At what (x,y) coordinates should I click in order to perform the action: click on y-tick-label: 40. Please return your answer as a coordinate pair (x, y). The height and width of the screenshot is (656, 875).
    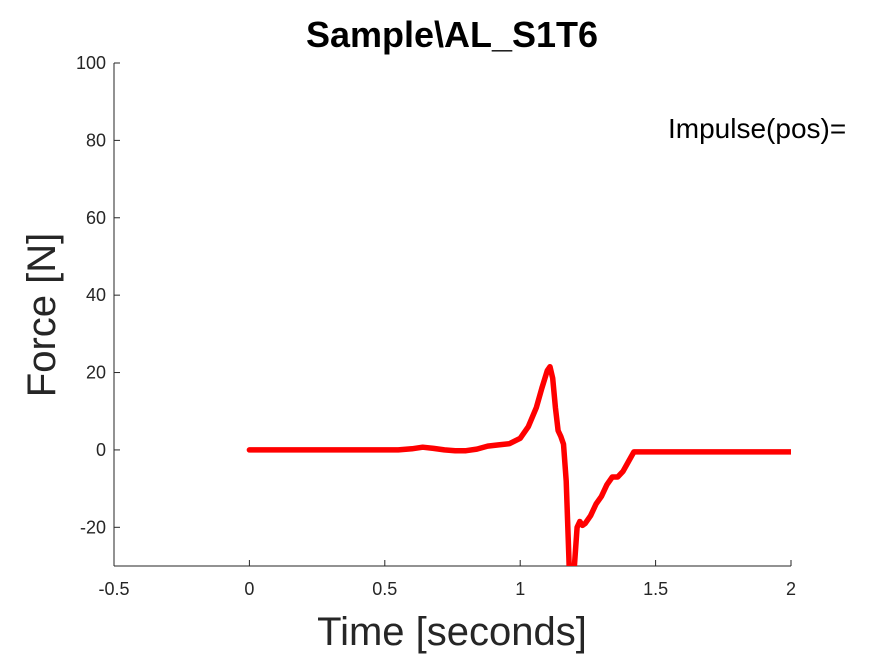
    Looking at the image, I should click on (96, 295).